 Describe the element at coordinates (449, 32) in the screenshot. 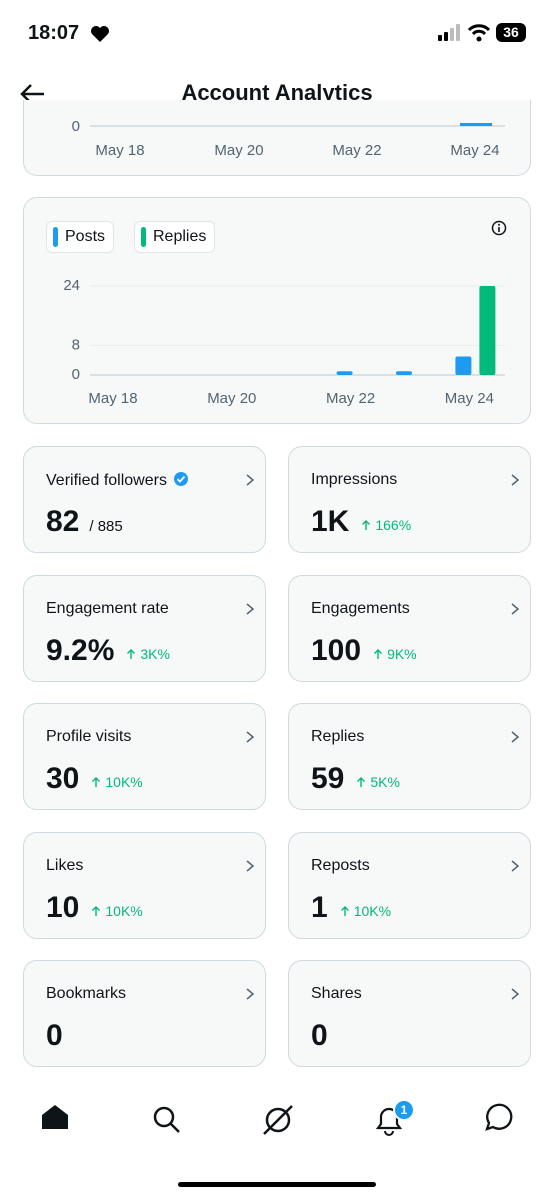

I see `signal-icon` at that location.